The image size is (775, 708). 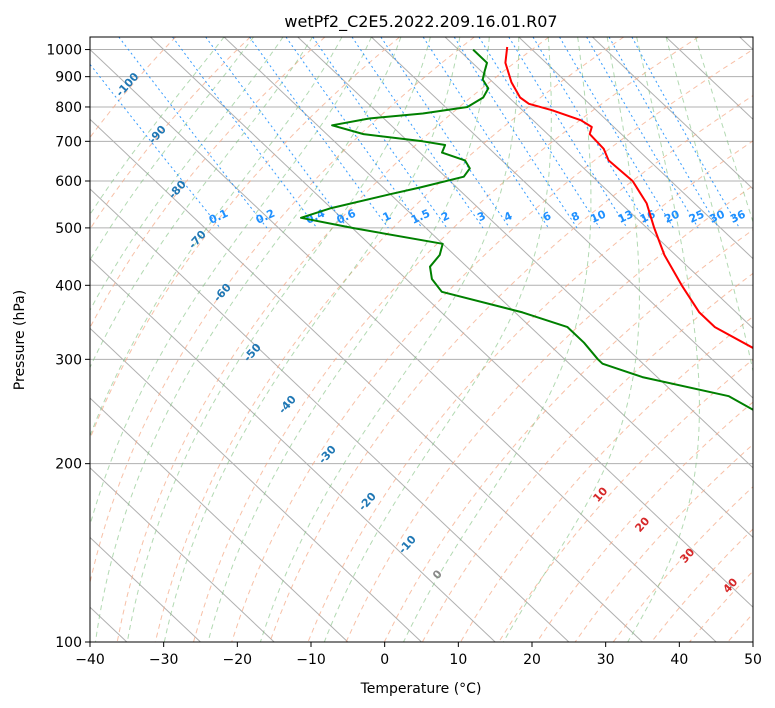 What do you see at coordinates (696, 217) in the screenshot?
I see `mixing-ratio-label: 25` at bounding box center [696, 217].